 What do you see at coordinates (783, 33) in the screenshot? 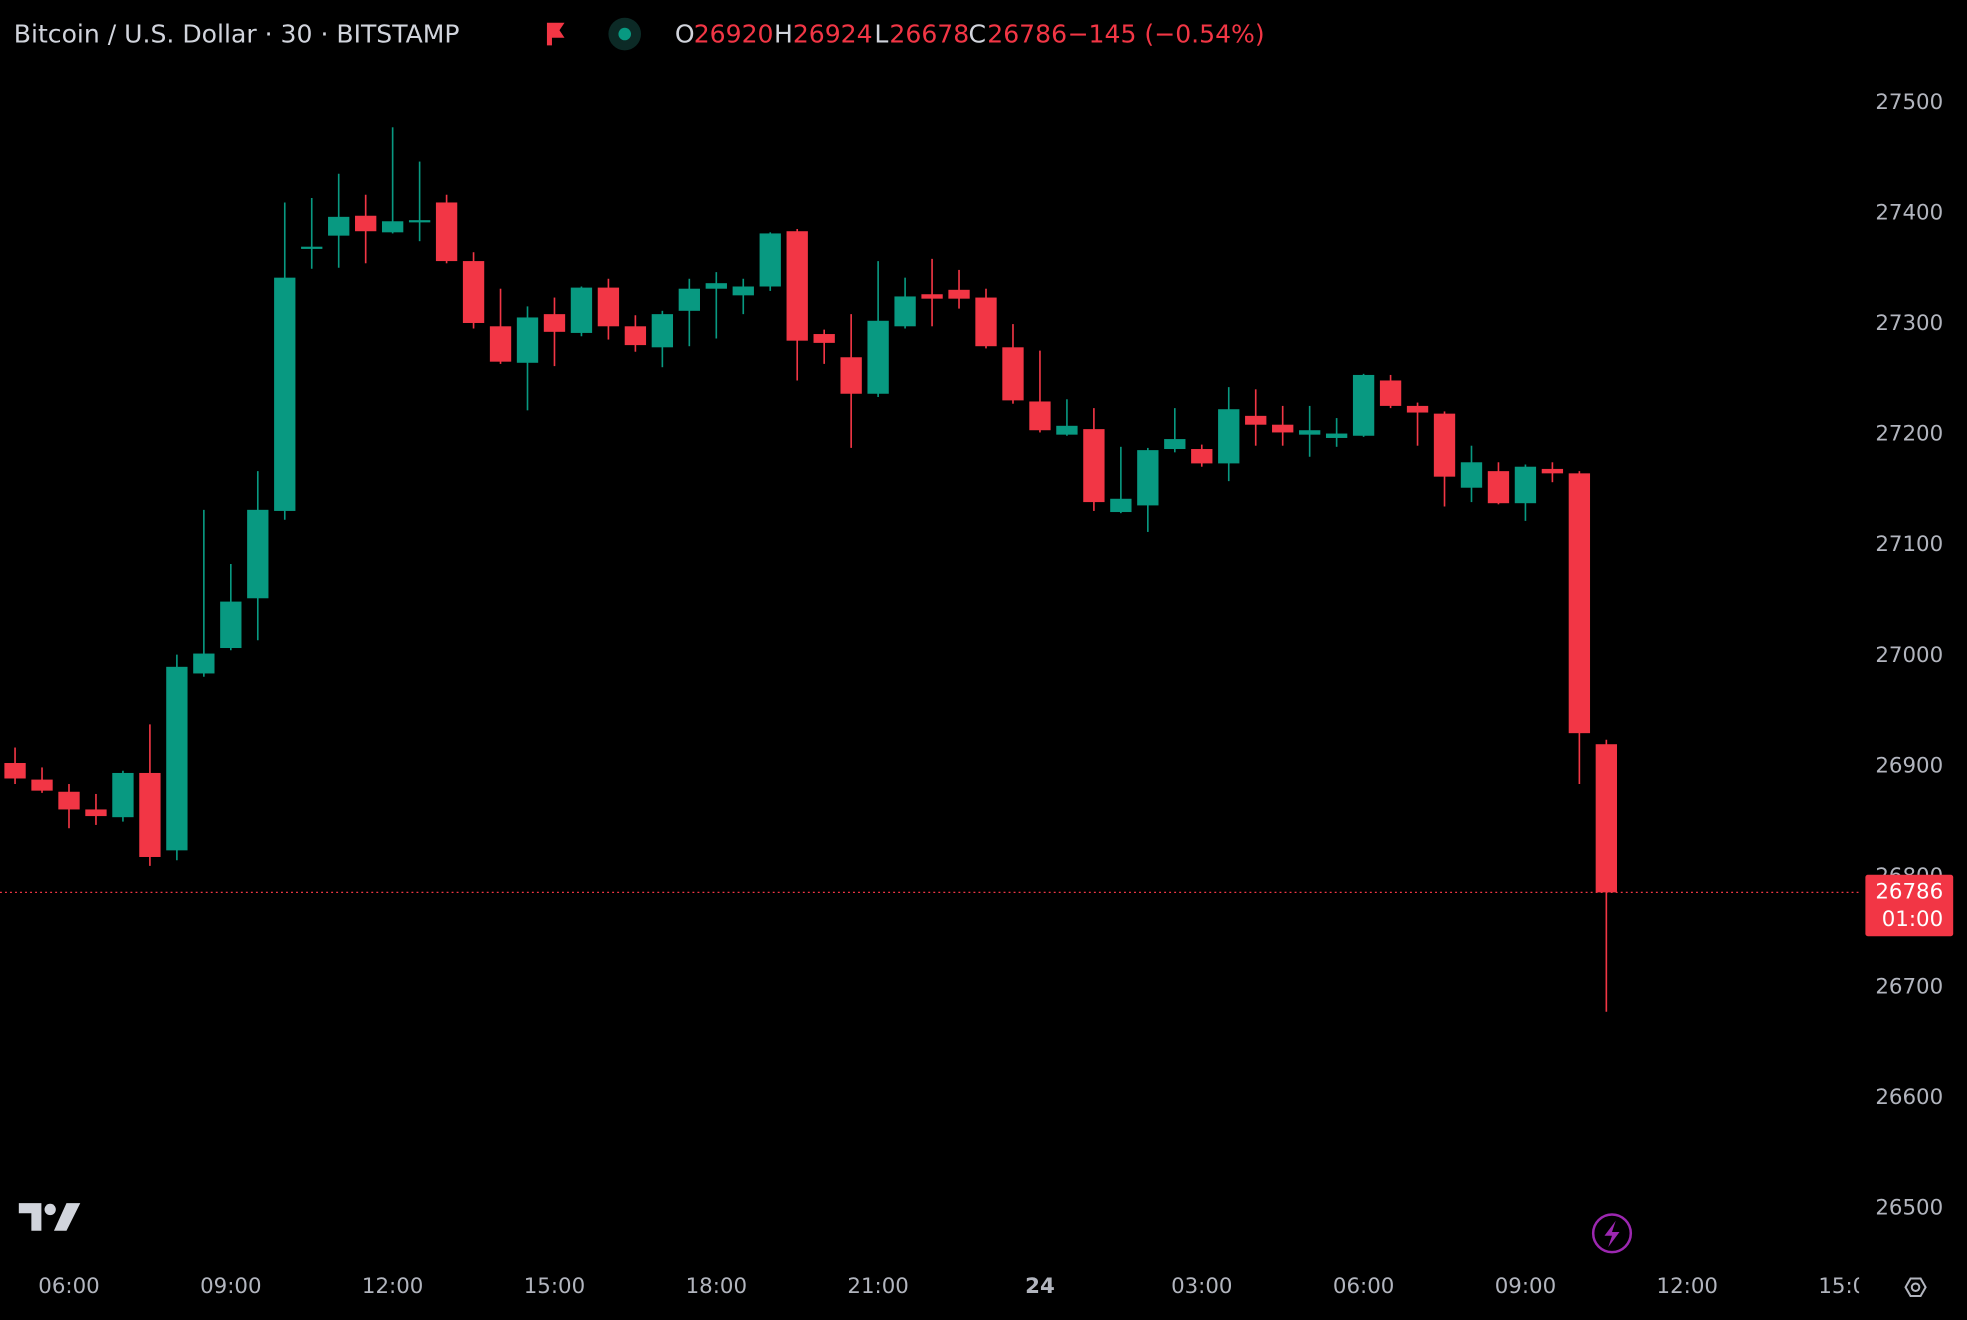
I see `ohlc-key: H` at bounding box center [783, 33].